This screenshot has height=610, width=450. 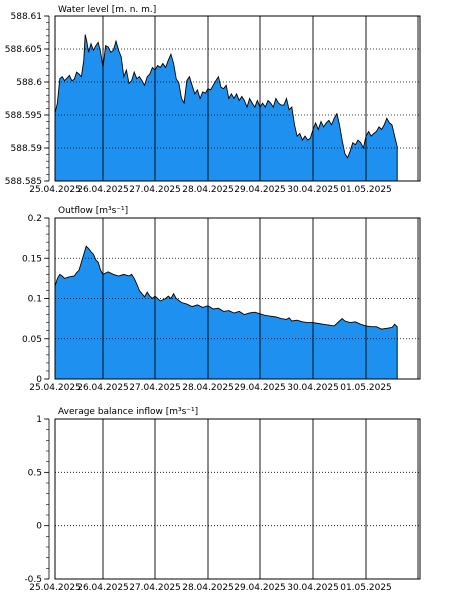 What do you see at coordinates (39, 420) in the screenshot?
I see `y-tick-label: 1` at bounding box center [39, 420].